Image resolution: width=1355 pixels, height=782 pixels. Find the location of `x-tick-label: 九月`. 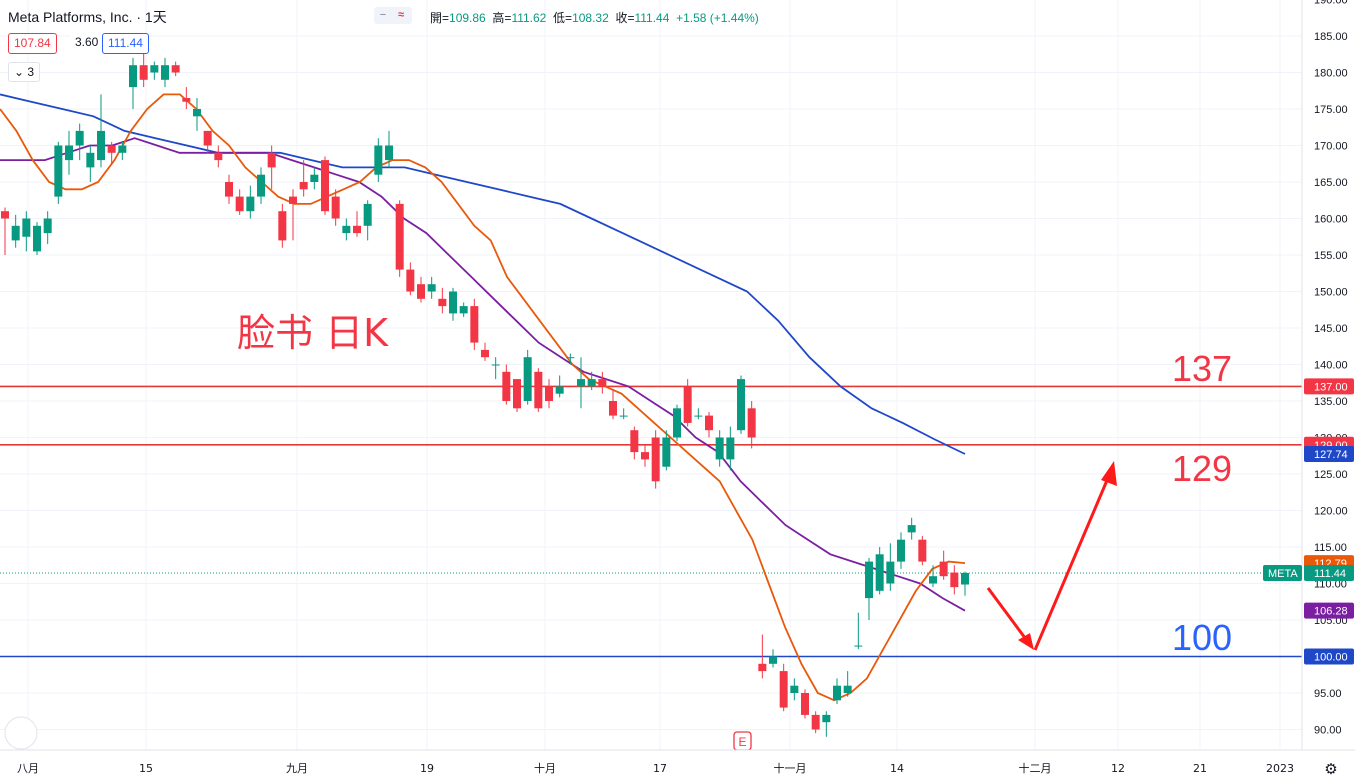

x-tick-label: 九月 is located at coordinates (297, 768).